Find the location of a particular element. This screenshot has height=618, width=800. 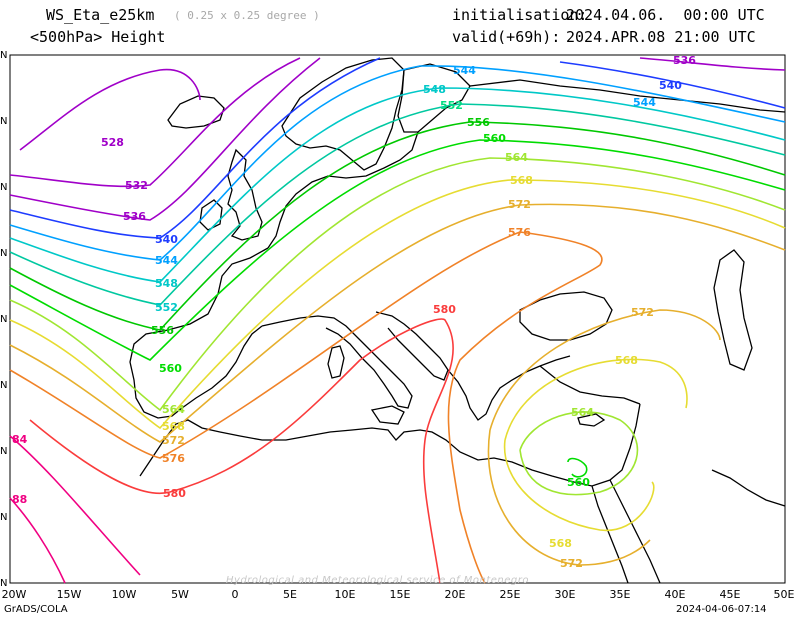

lon-label: 20W is located at coordinates (14, 594).